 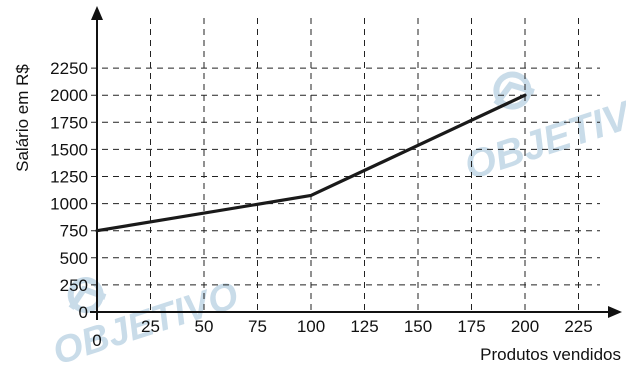 What do you see at coordinates (83, 312) in the screenshot?
I see `y-tick-label-0: 0` at bounding box center [83, 312].